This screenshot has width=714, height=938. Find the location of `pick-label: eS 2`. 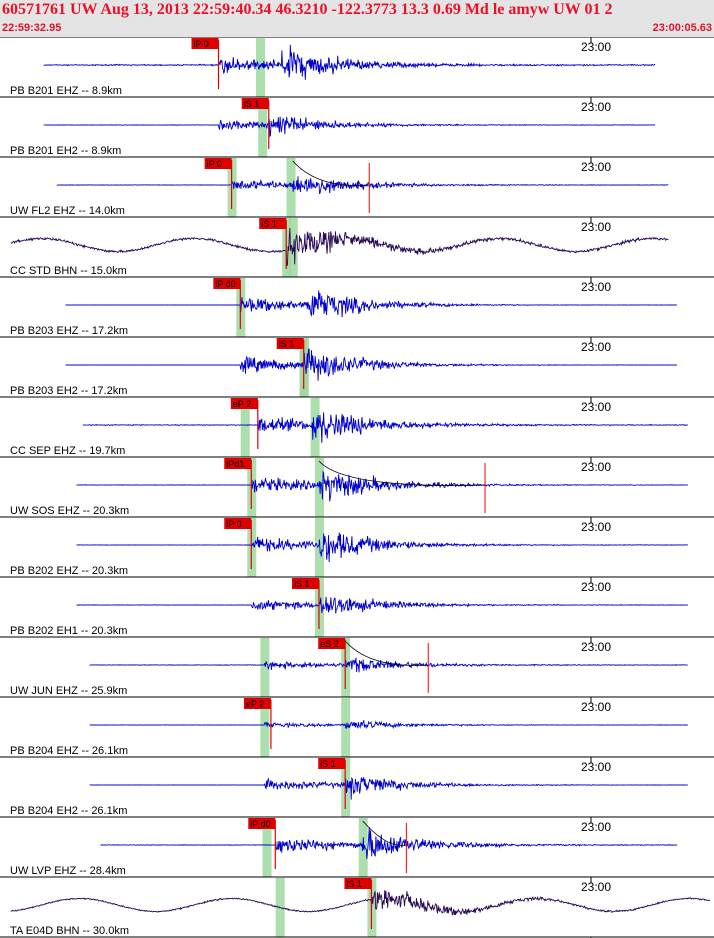

pick-label: eS 2 is located at coordinates (329, 644).